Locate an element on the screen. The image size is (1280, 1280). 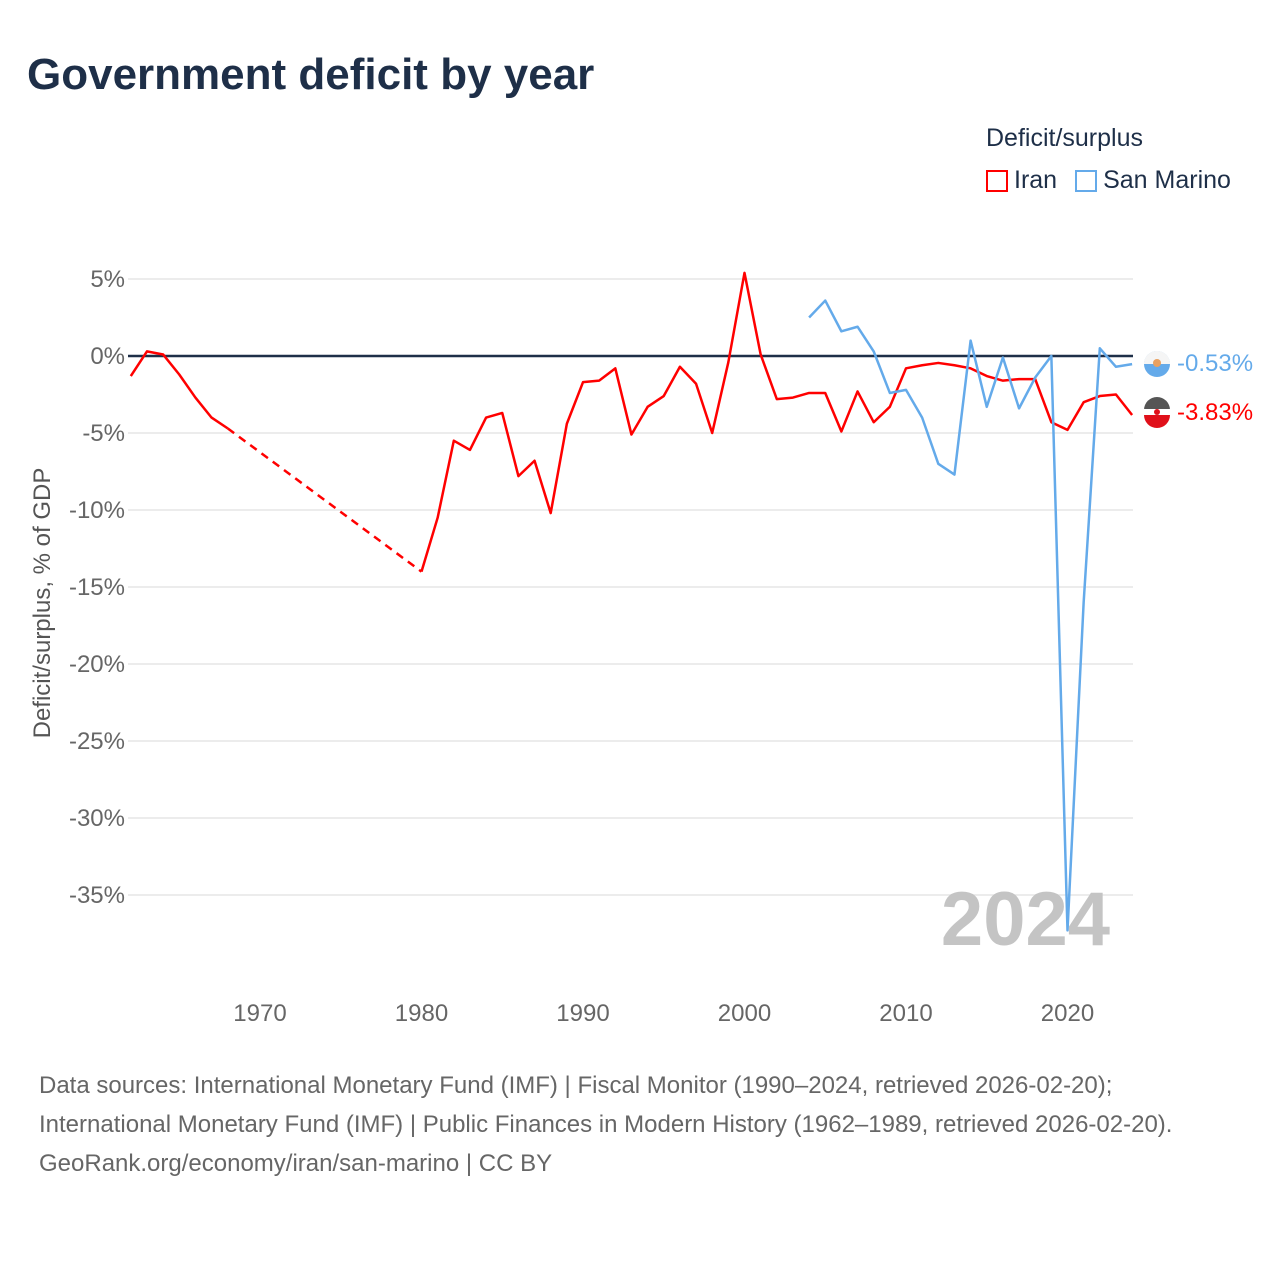
y-tick-label: 5% is located at coordinates (107, 279).